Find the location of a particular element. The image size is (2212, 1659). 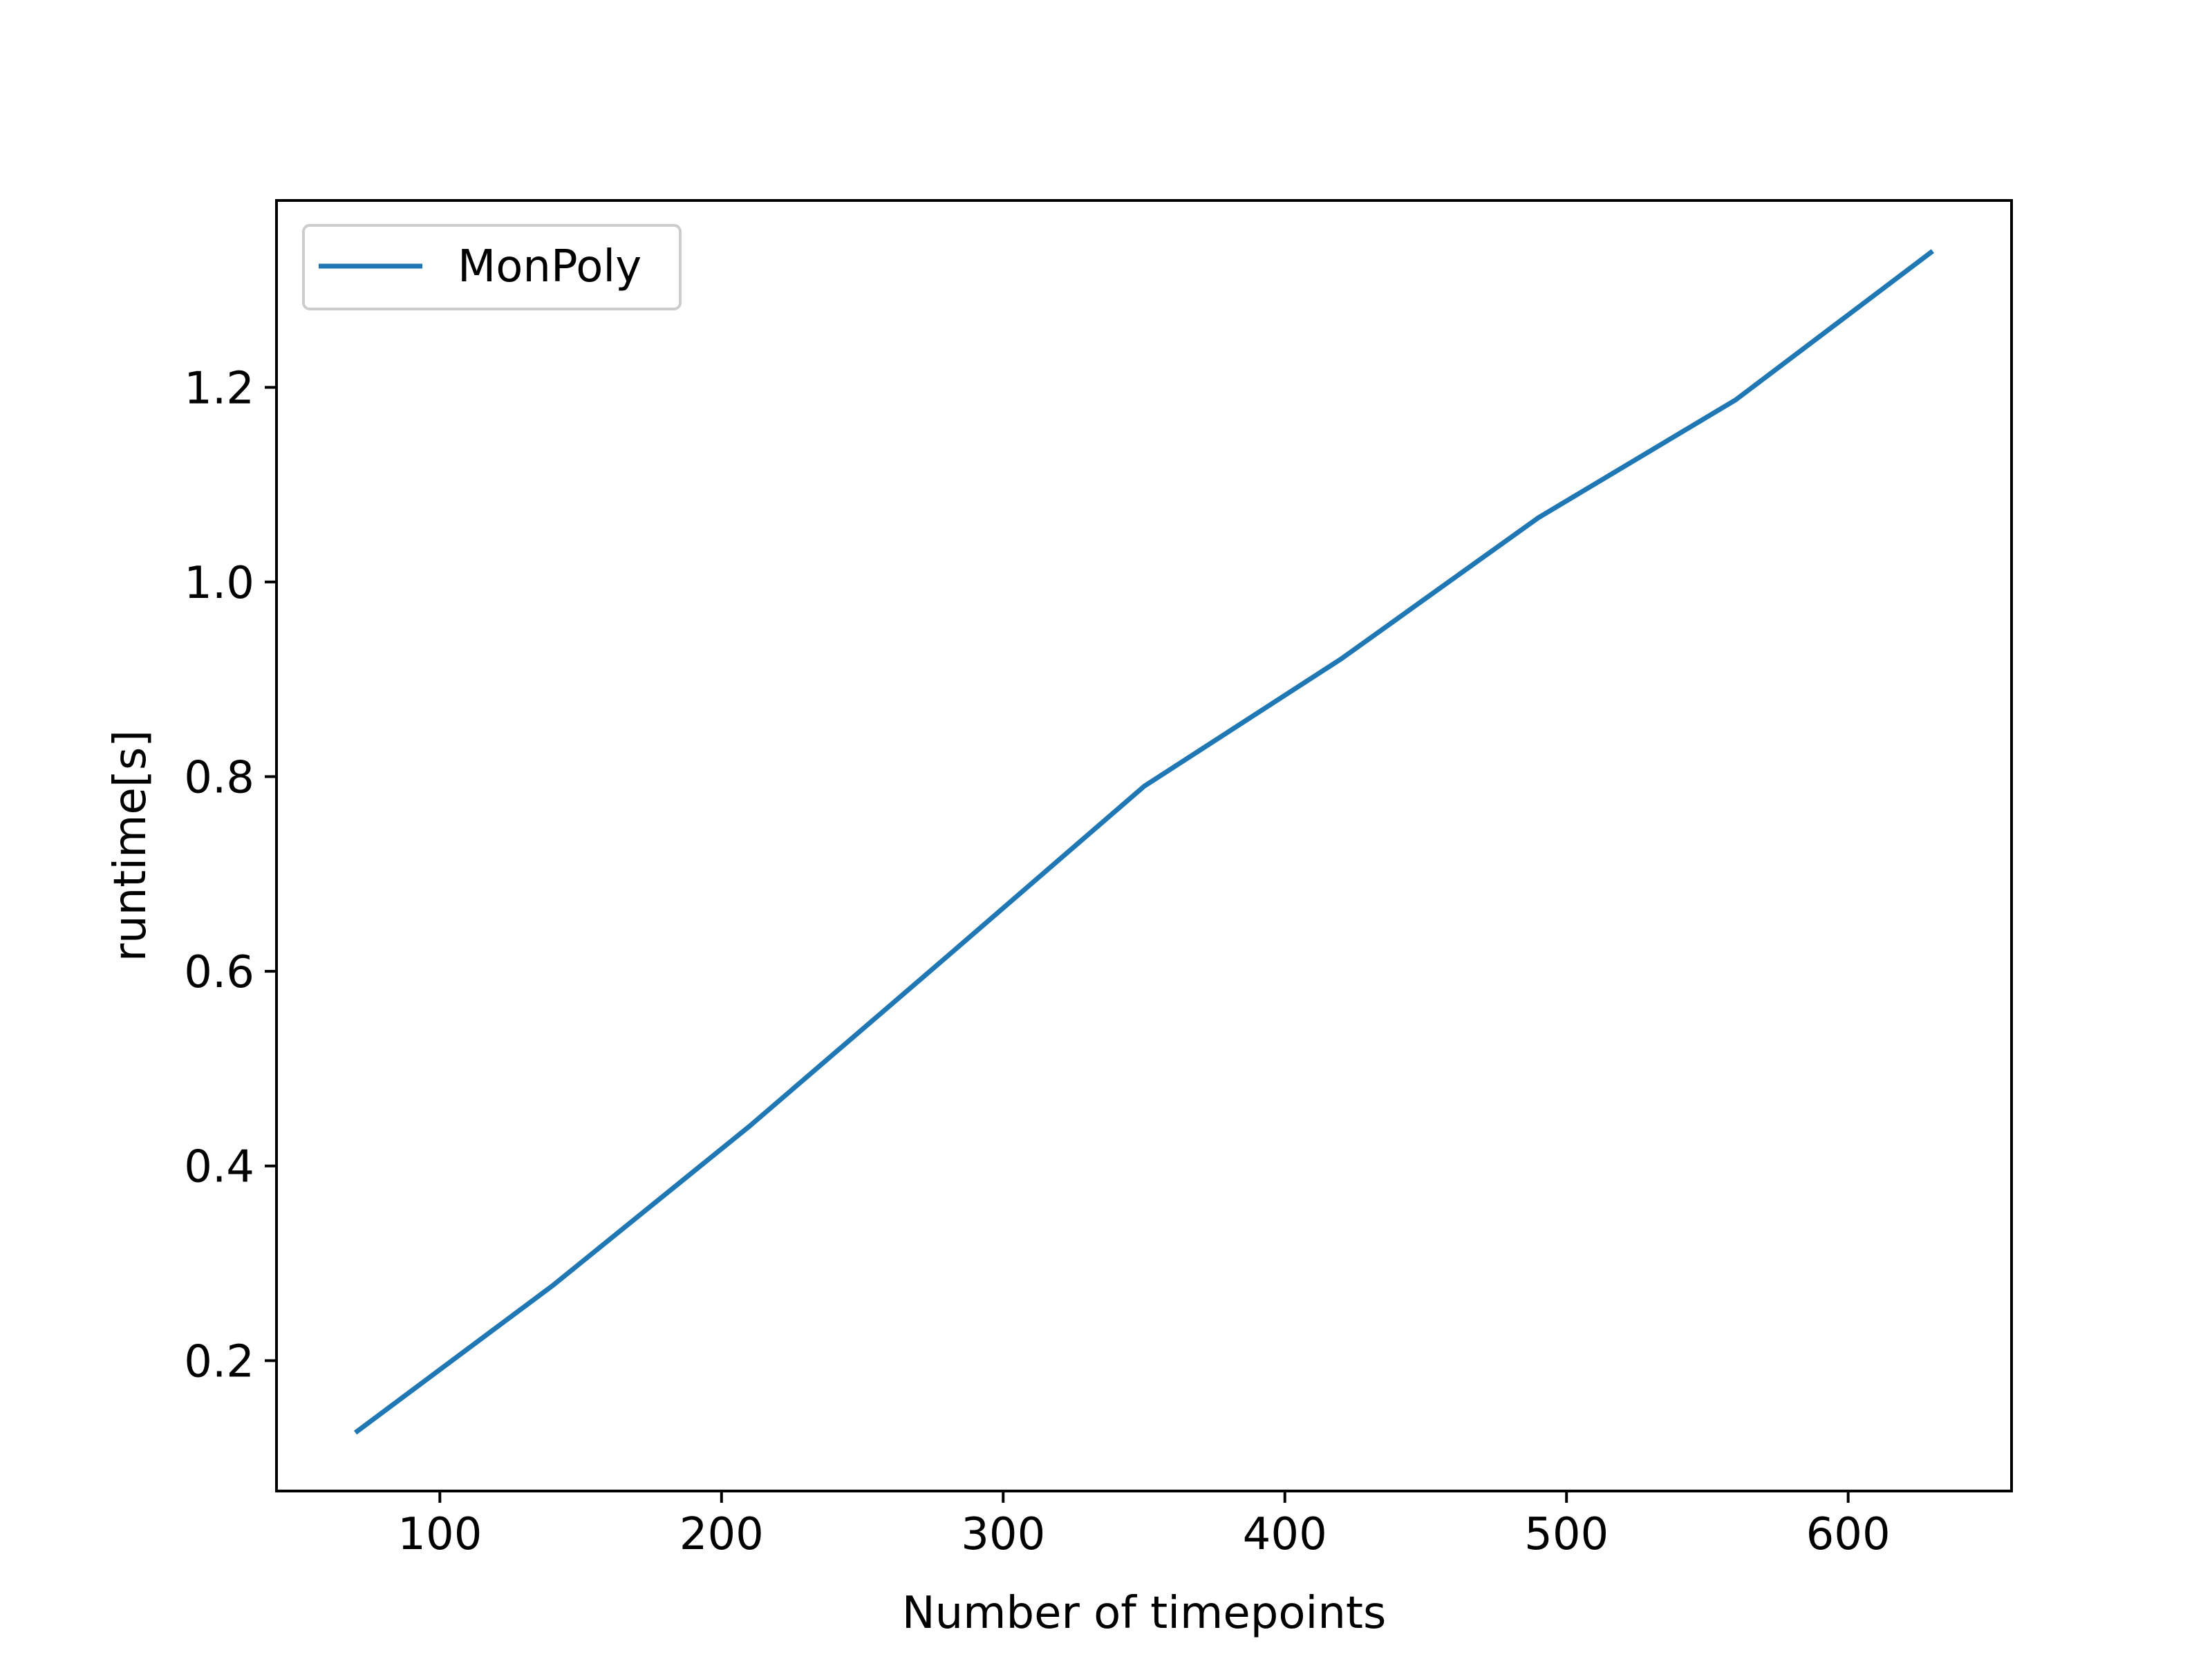

x-tick-label: 600 is located at coordinates (1849, 1535).